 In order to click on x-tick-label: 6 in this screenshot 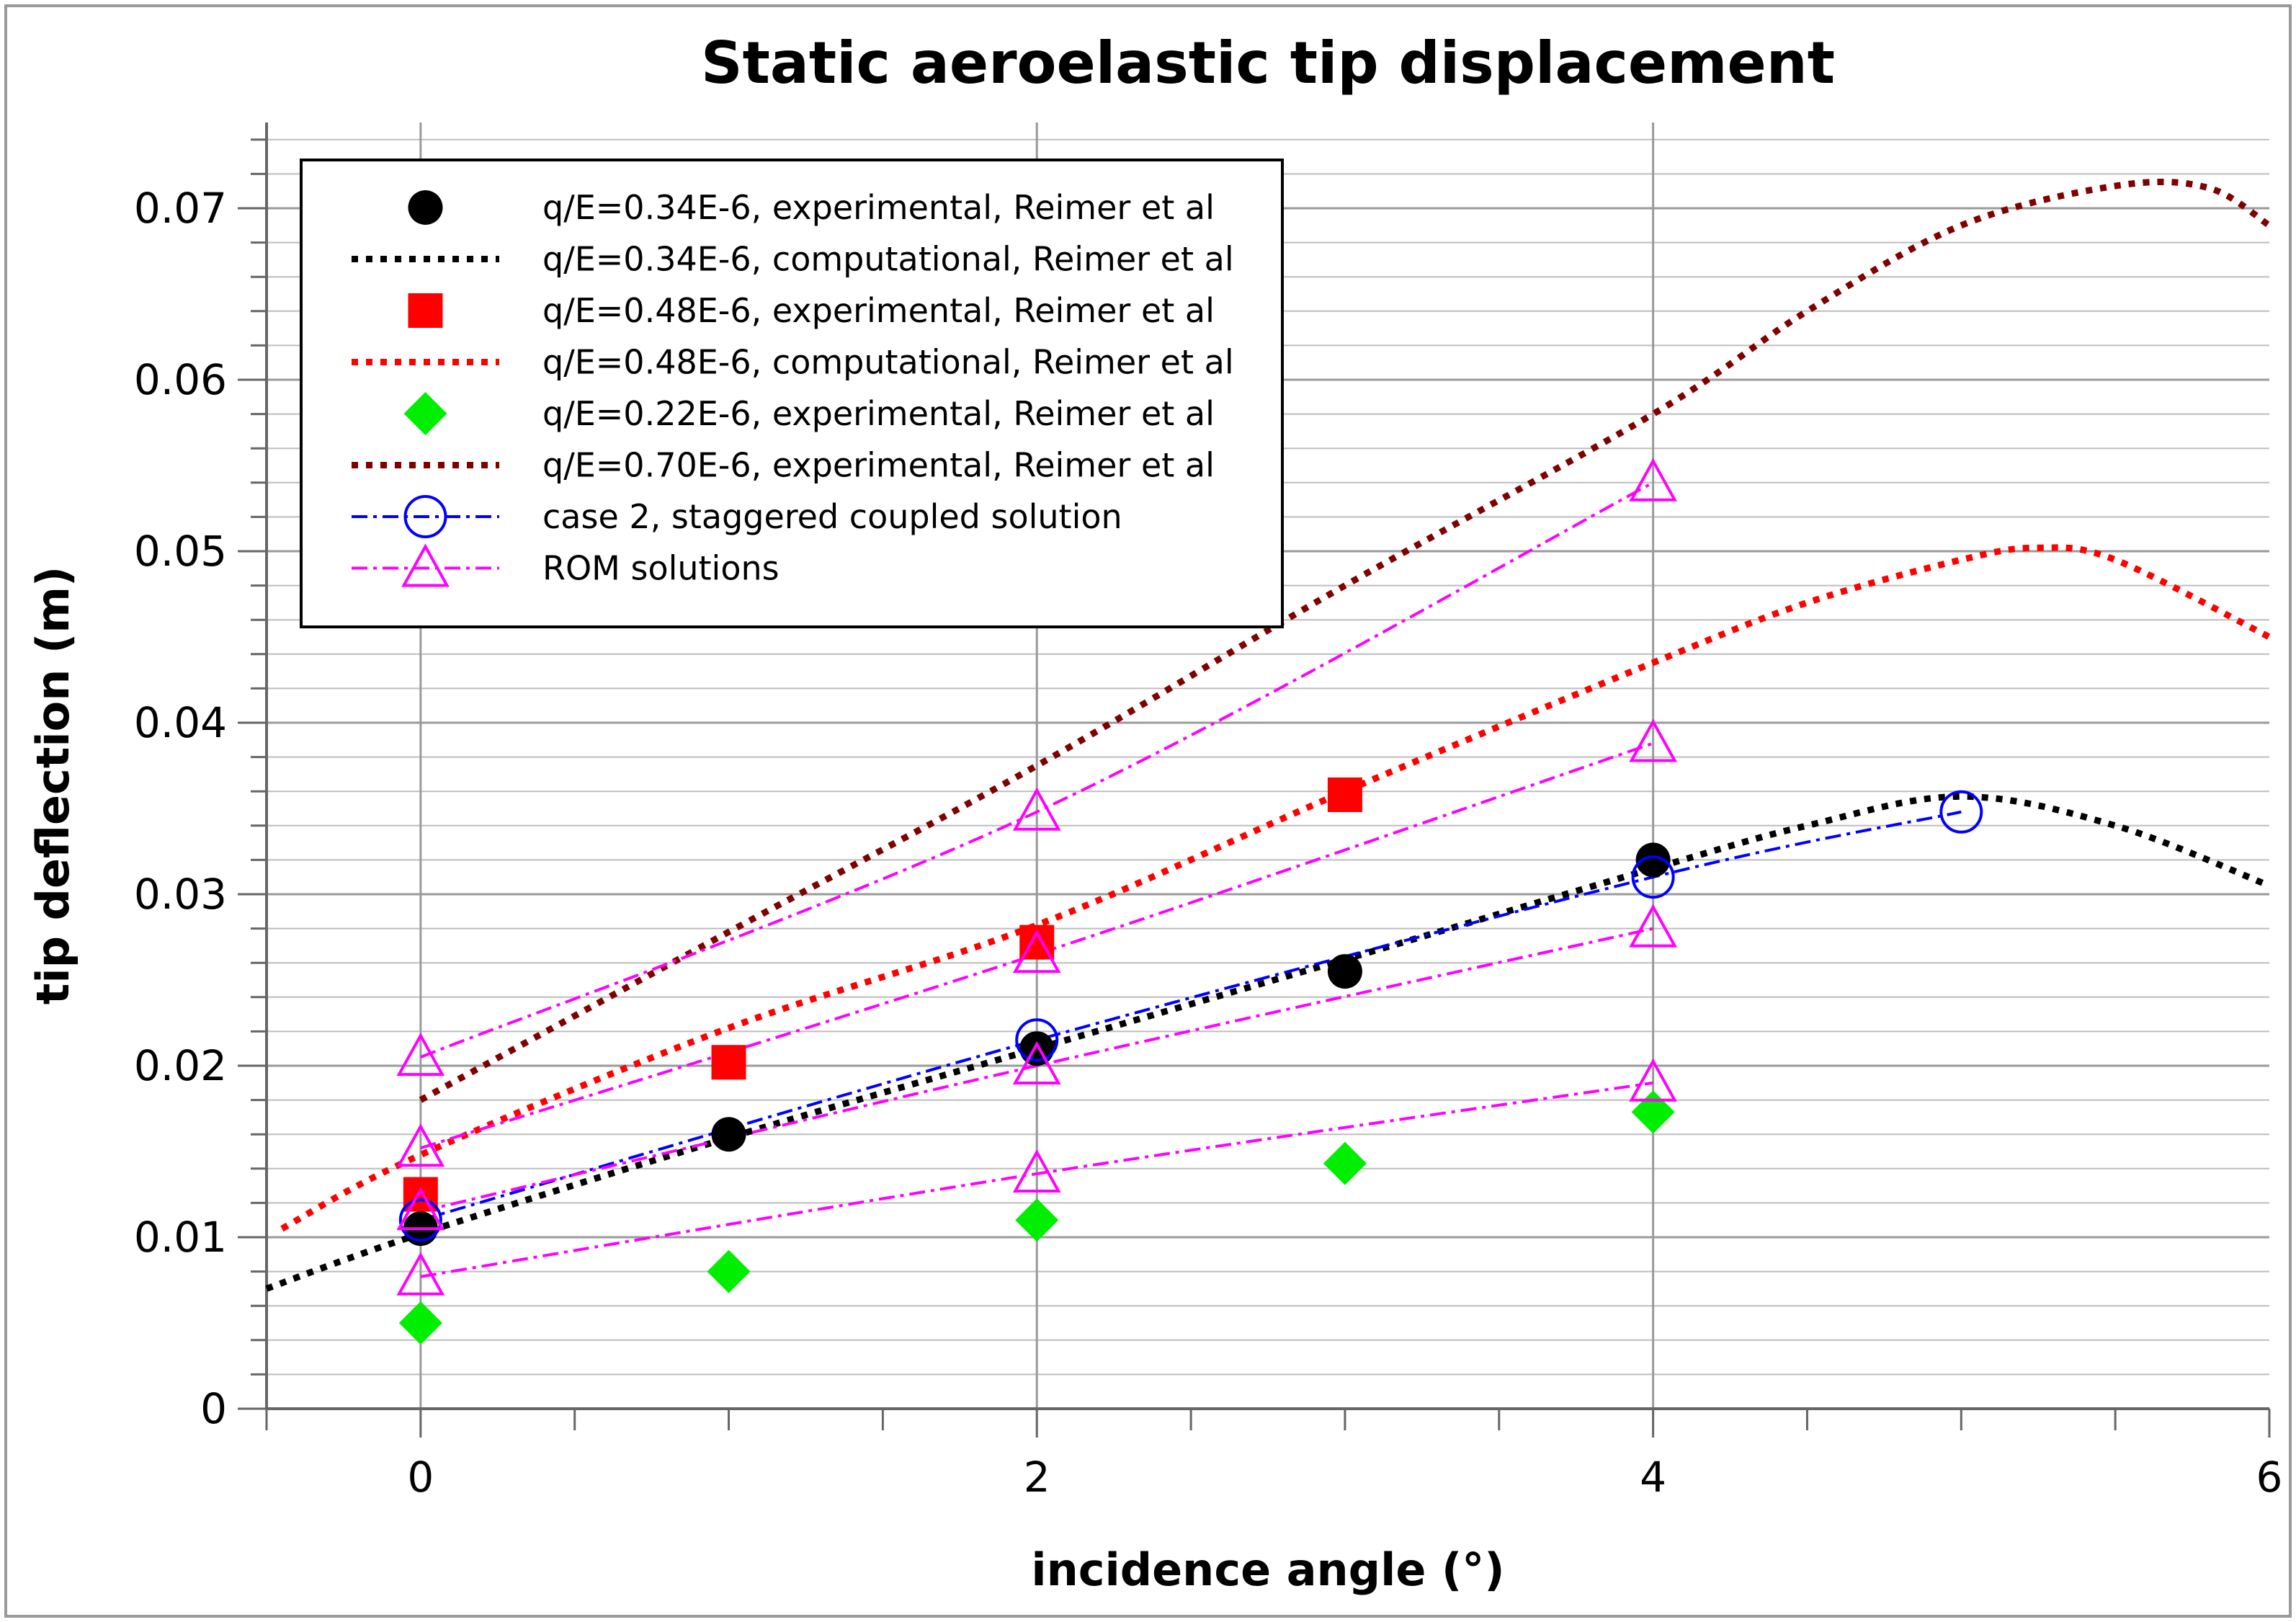, I will do `click(2269, 1478)`.